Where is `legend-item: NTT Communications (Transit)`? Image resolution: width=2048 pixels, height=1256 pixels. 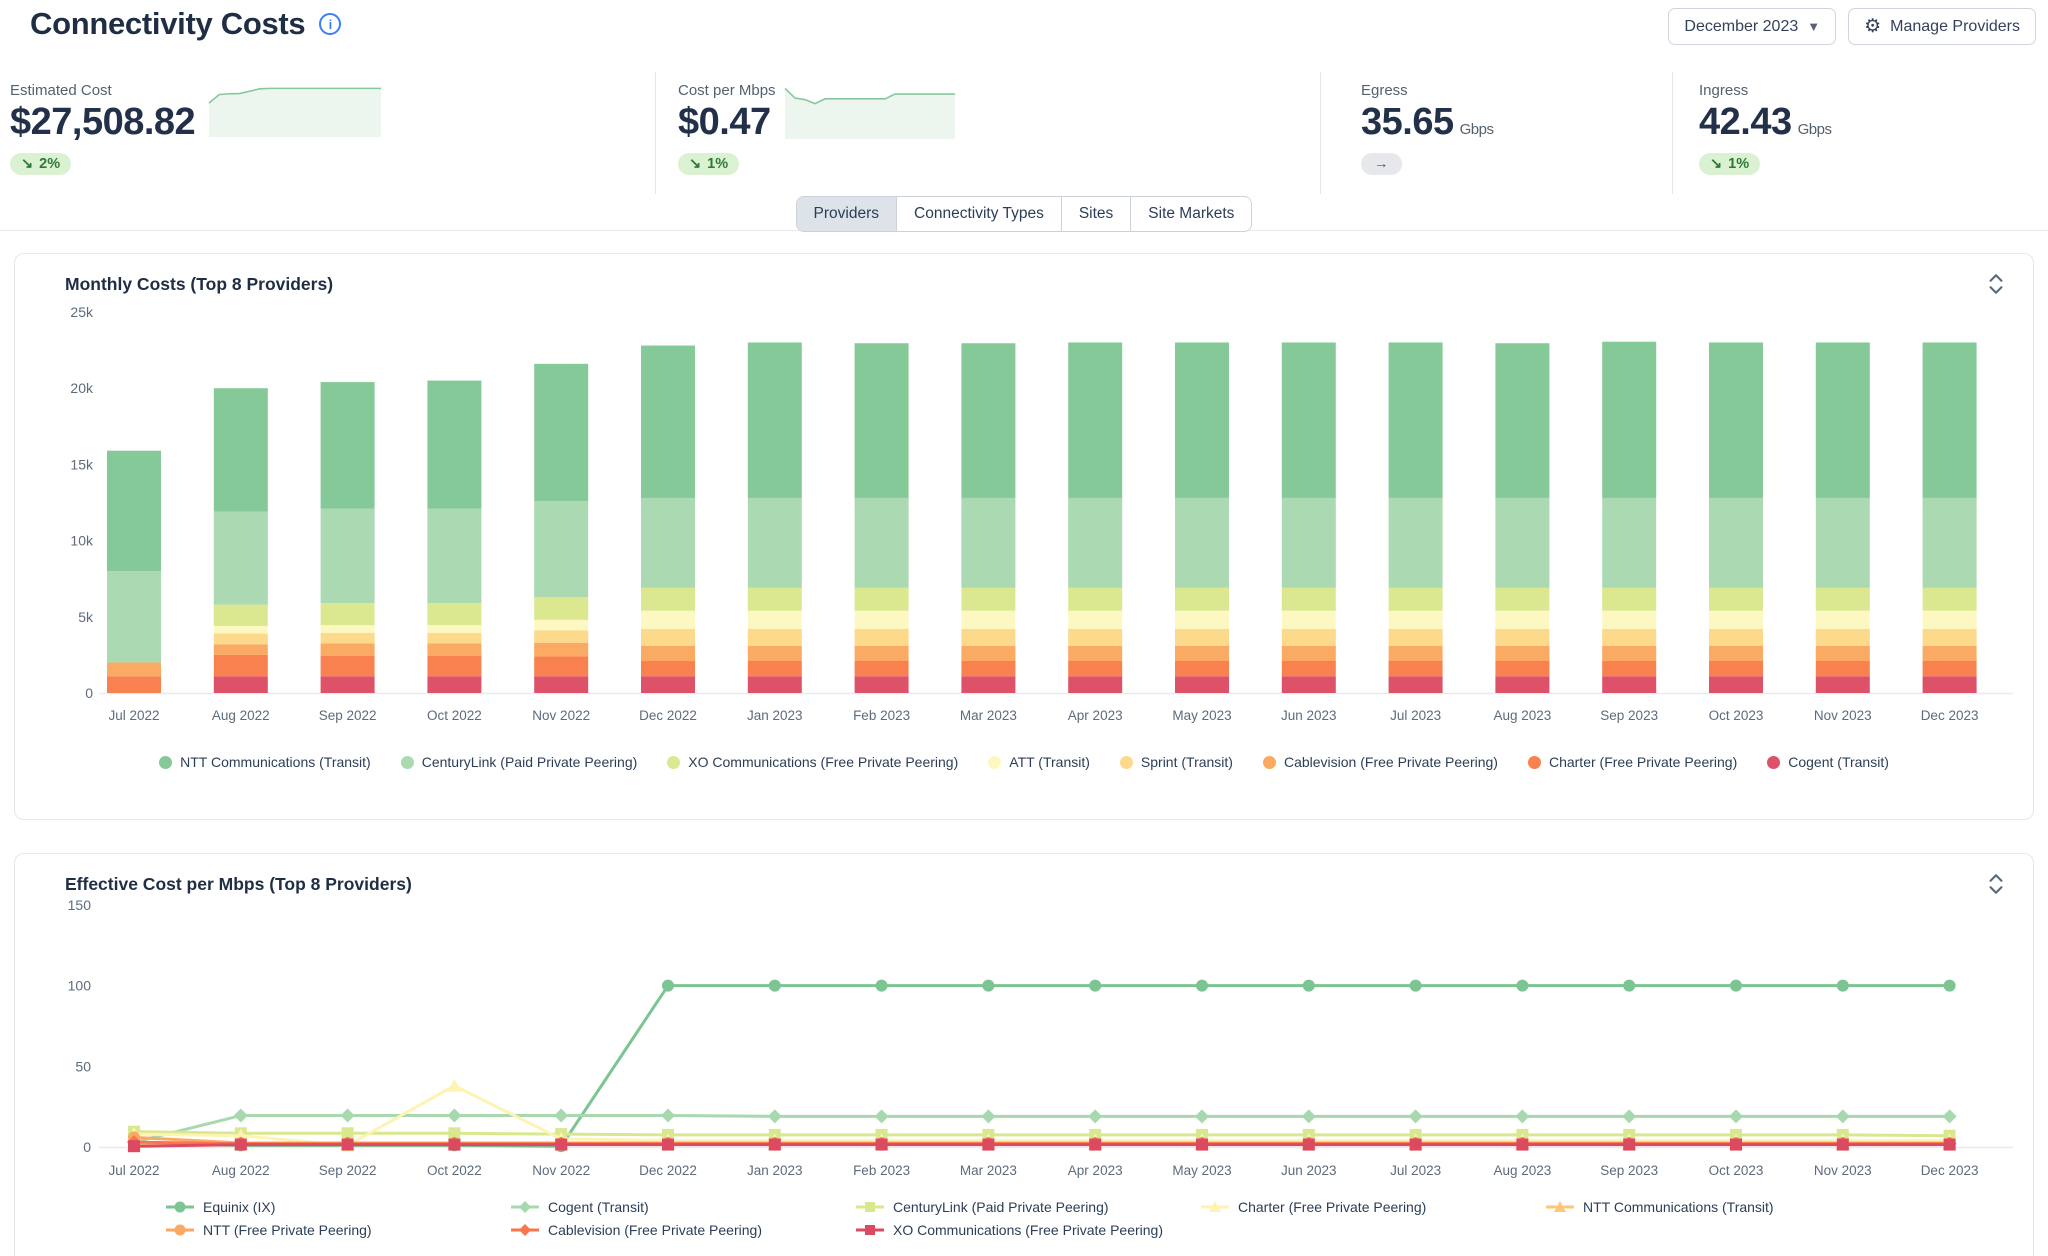 legend-item: NTT Communications (Transit) is located at coordinates (265, 762).